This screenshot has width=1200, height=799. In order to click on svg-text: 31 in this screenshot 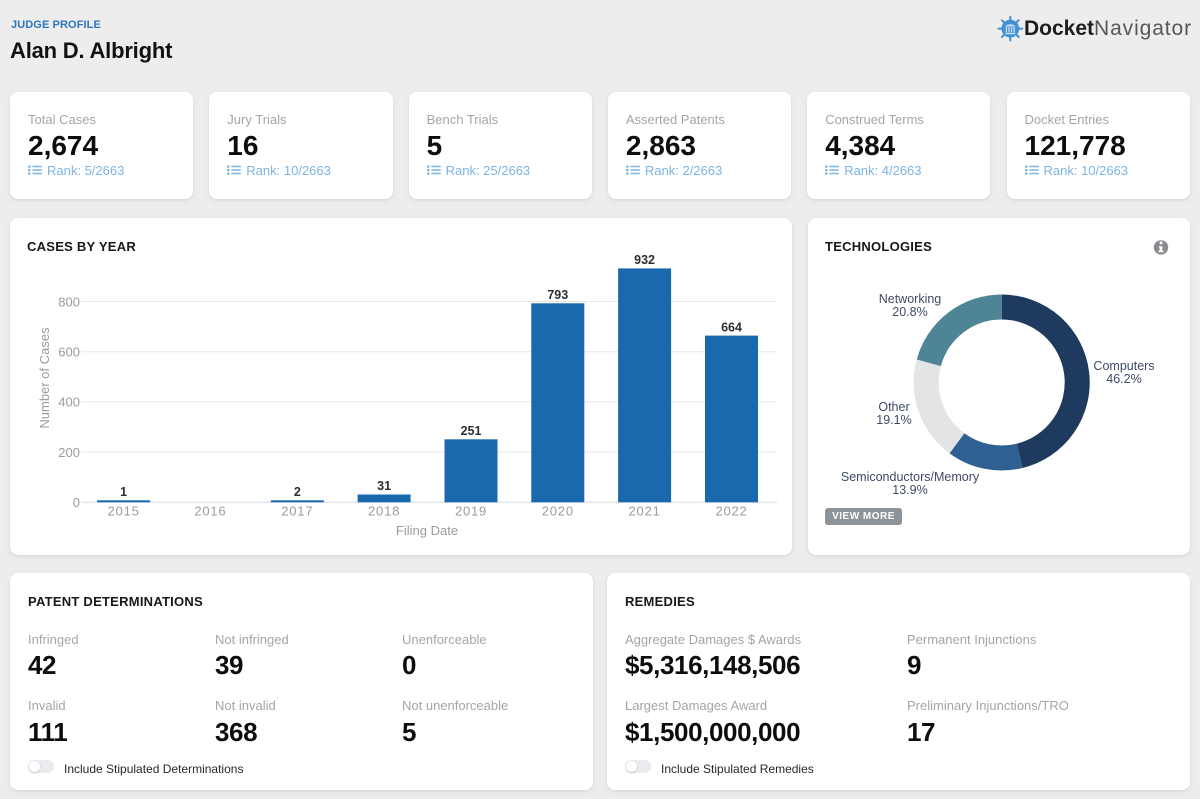, I will do `click(384, 486)`.